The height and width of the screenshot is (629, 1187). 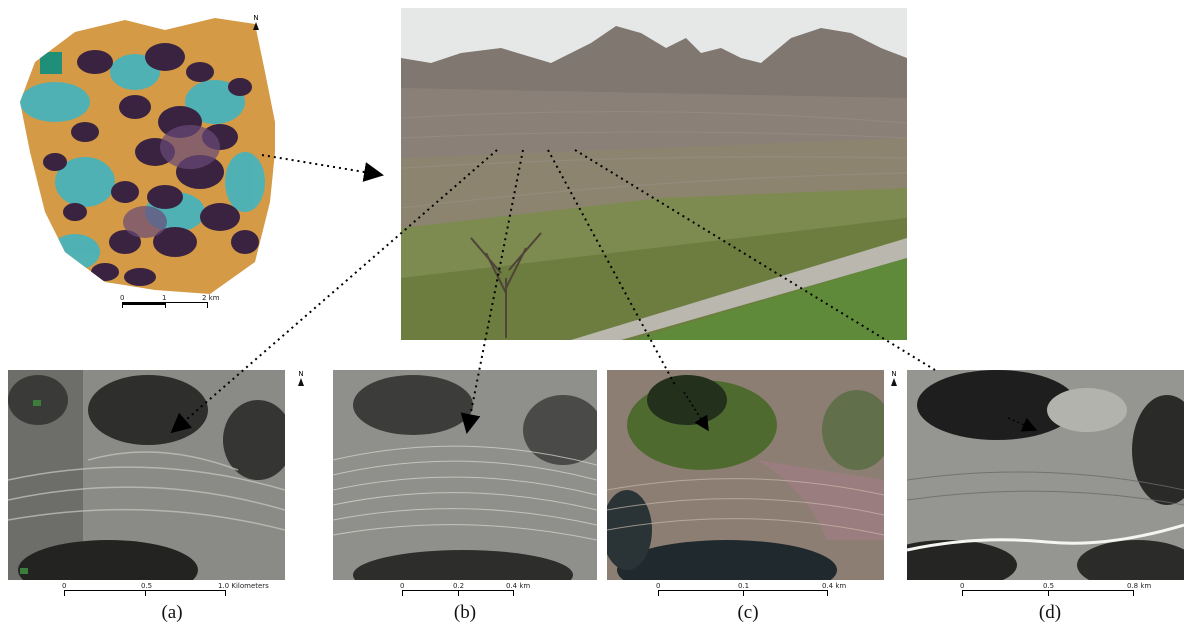 I want to click on panel-c-north-arrow: N, so click(x=894, y=378).